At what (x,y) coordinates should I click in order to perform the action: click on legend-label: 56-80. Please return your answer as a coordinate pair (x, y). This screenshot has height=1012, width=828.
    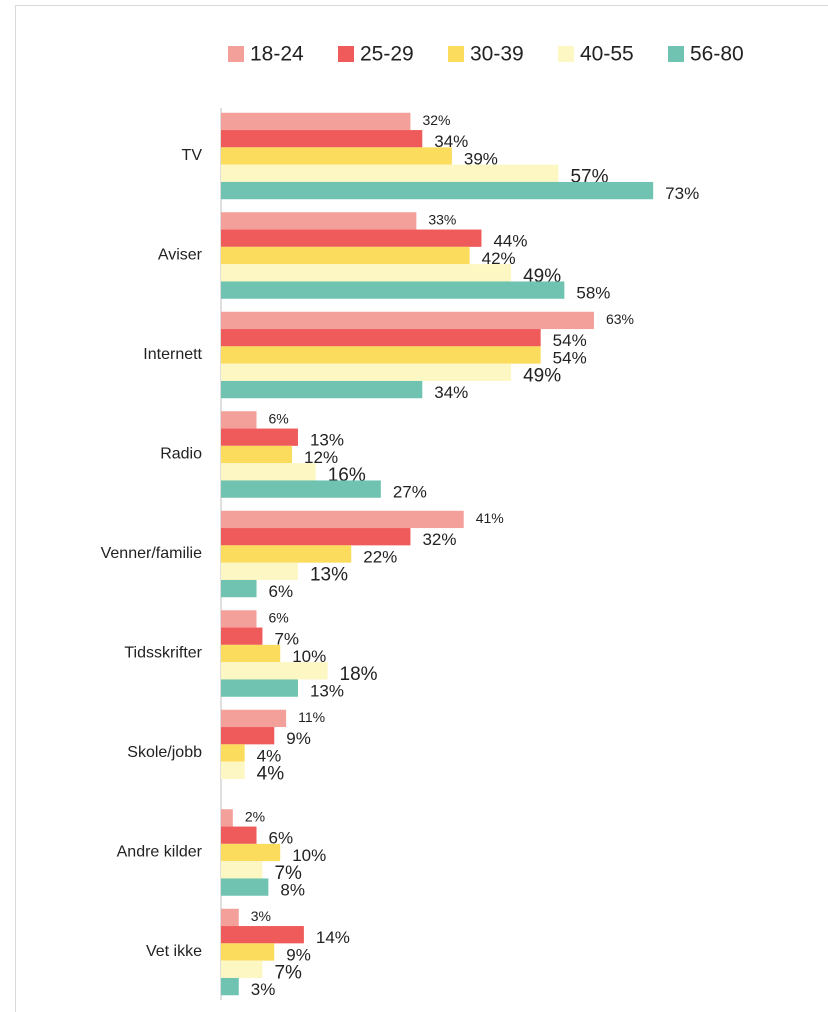
    Looking at the image, I should click on (717, 54).